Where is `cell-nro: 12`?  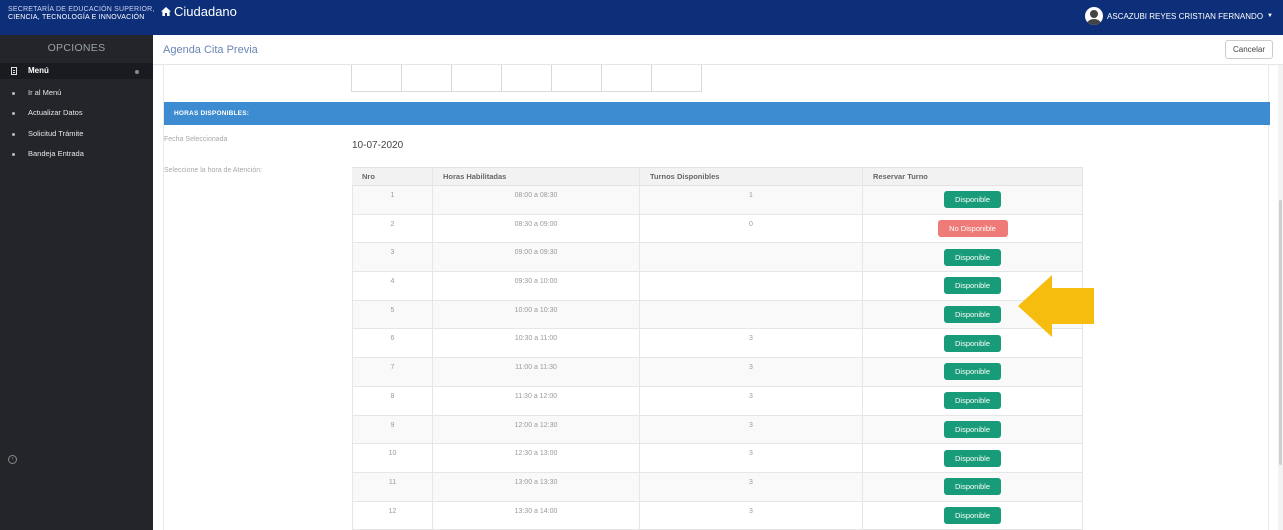
cell-nro: 12 is located at coordinates (392, 515).